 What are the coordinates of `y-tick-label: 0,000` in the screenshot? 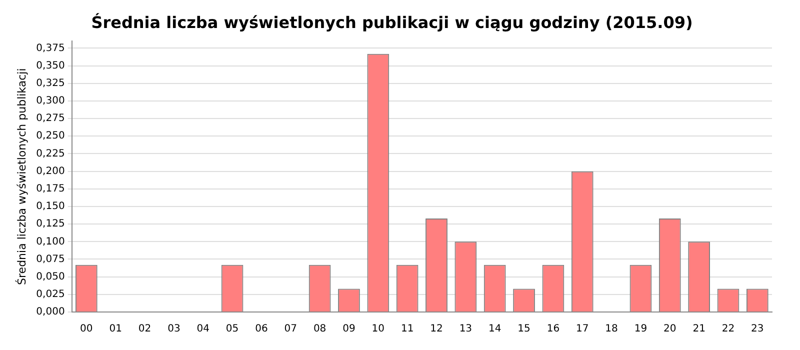 It's located at (50, 312).